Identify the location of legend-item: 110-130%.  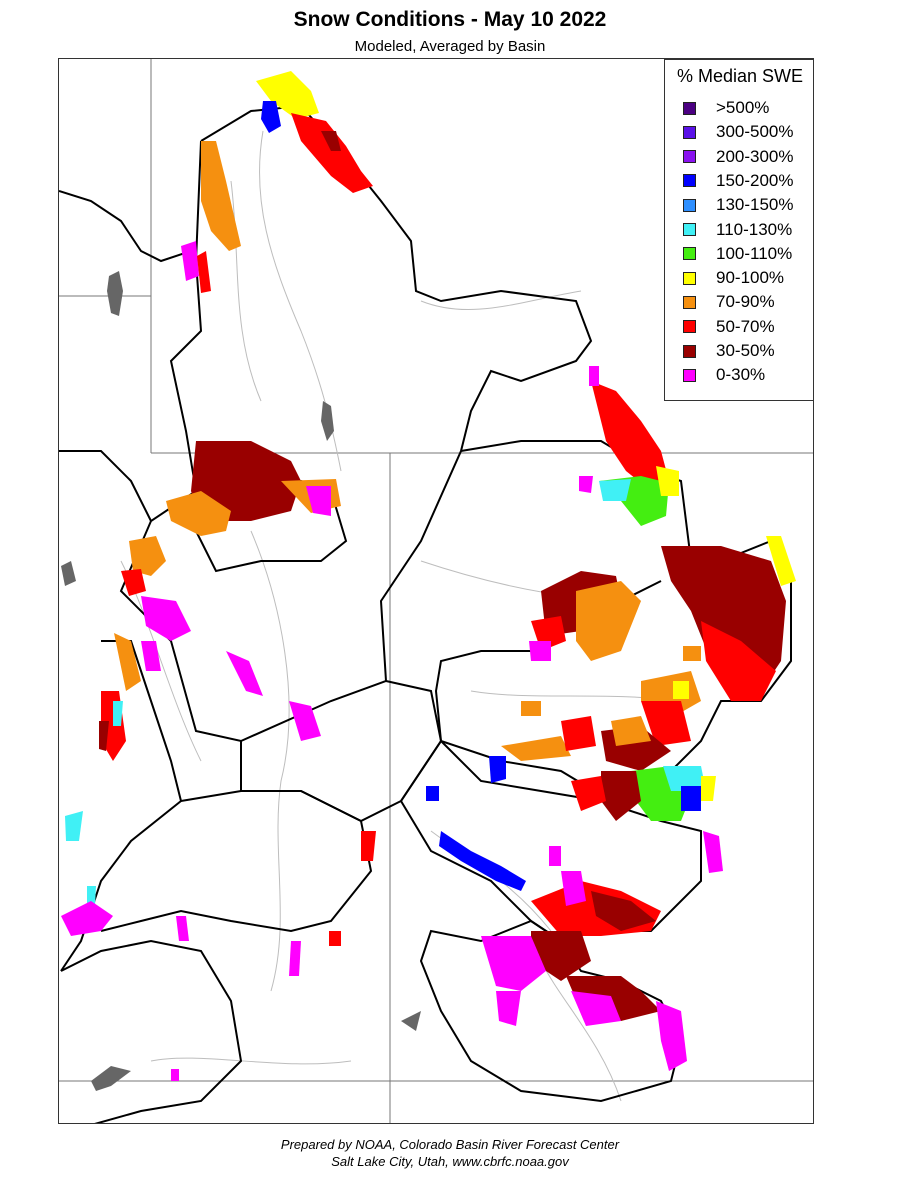
(737, 230).